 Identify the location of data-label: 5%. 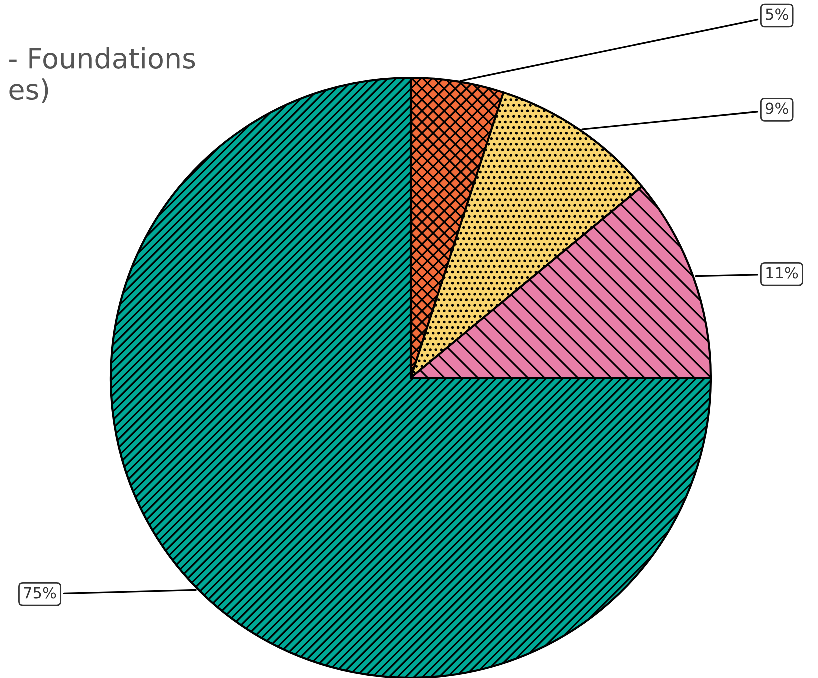
(777, 14).